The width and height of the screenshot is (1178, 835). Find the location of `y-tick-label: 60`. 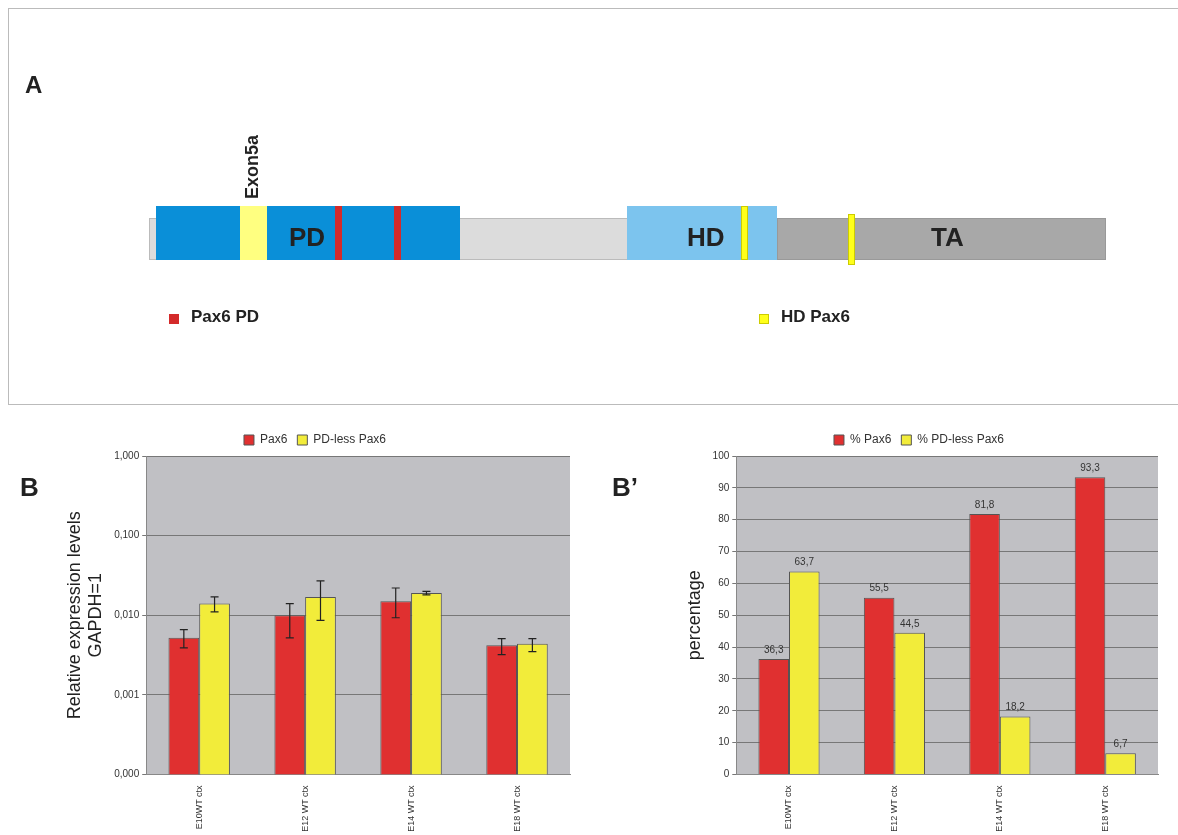

y-tick-label: 60 is located at coordinates (724, 583).